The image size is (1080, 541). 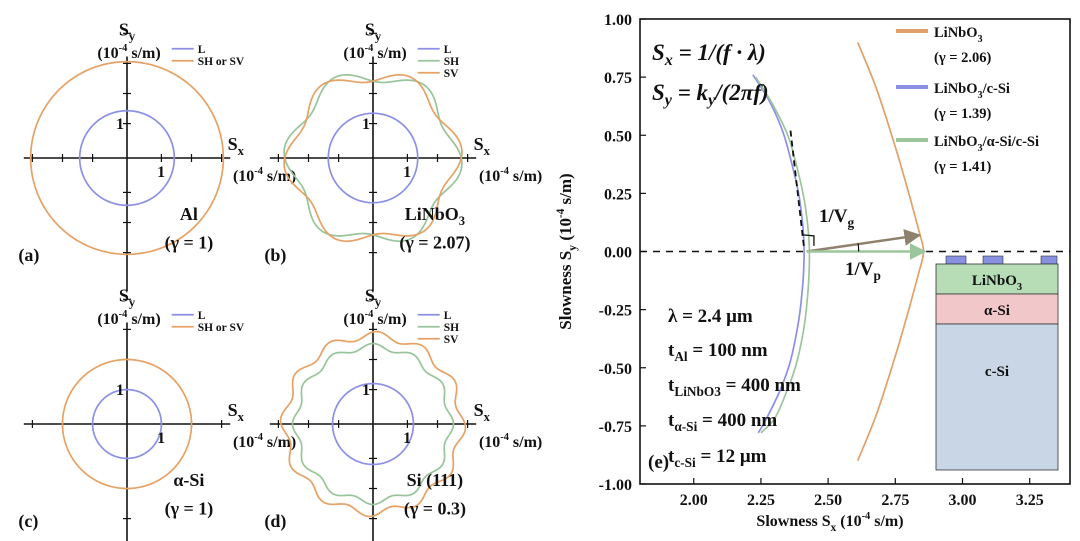 What do you see at coordinates (895, 500) in the screenshot?
I see `x-tick-label: 2.75` at bounding box center [895, 500].